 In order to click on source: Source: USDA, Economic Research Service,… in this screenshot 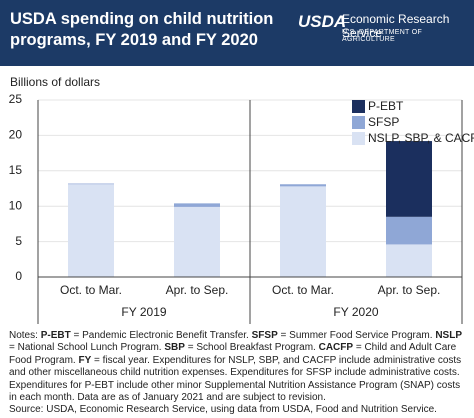, I will do `click(223, 410)`.